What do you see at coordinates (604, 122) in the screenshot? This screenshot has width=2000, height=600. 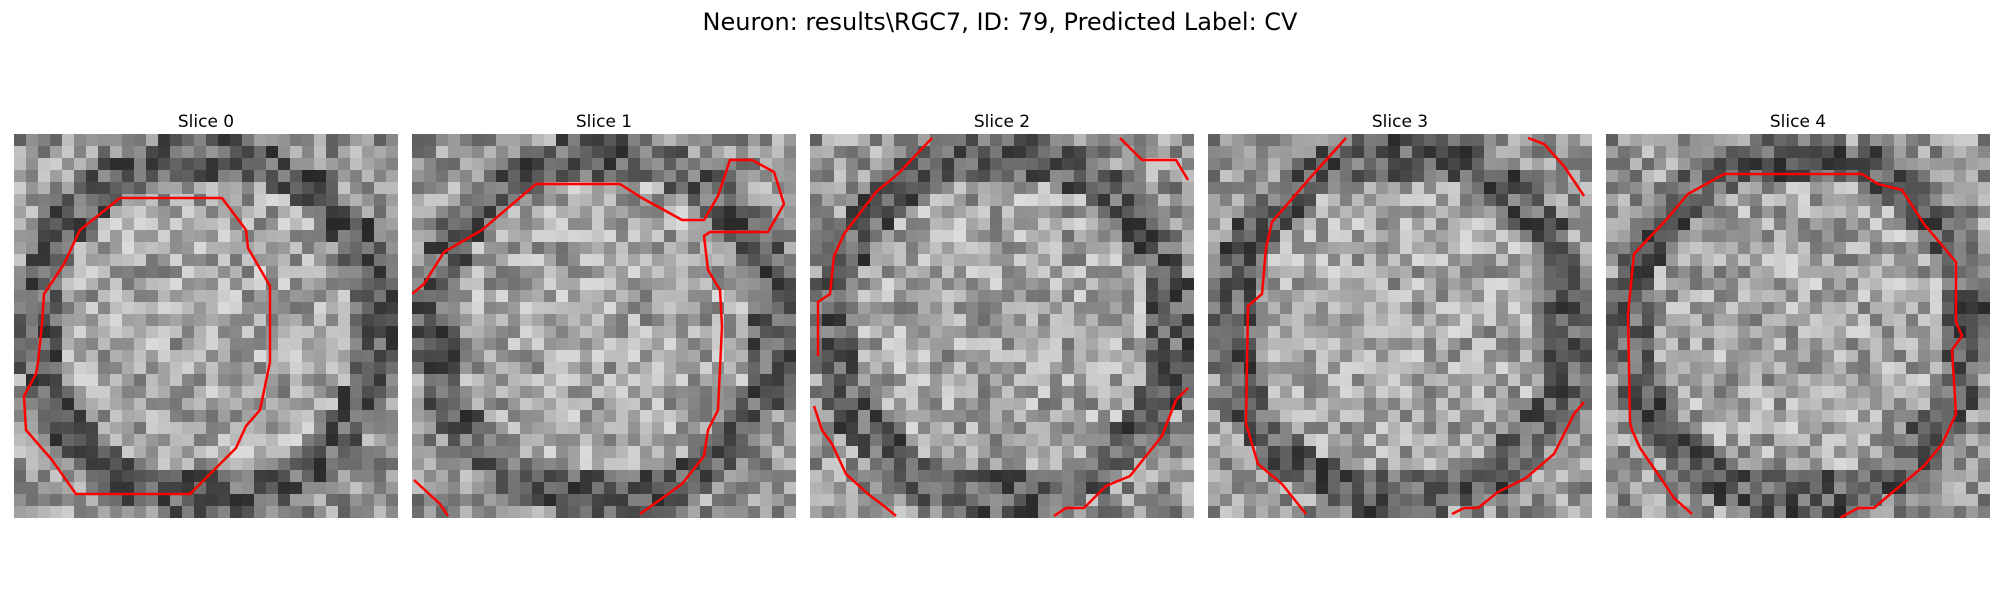 I see `slice-title: Slice 1` at bounding box center [604, 122].